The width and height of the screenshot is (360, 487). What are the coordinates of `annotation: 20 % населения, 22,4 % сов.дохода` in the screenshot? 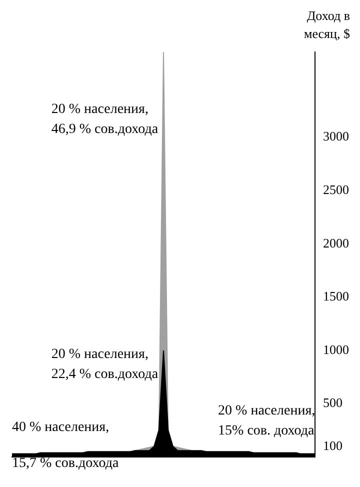 It's located at (105, 364).